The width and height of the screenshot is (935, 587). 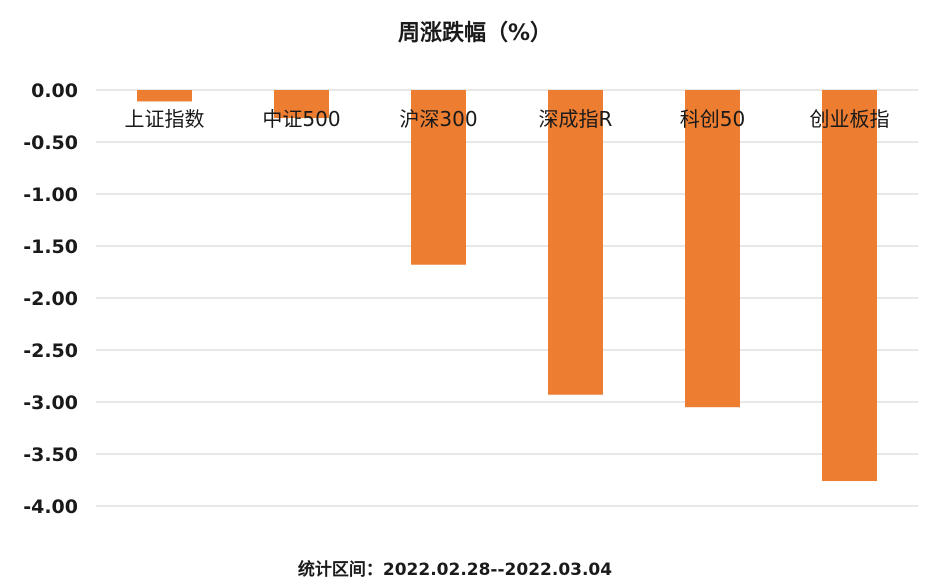 I want to click on x-category-label: 中证500, so click(x=301, y=119).